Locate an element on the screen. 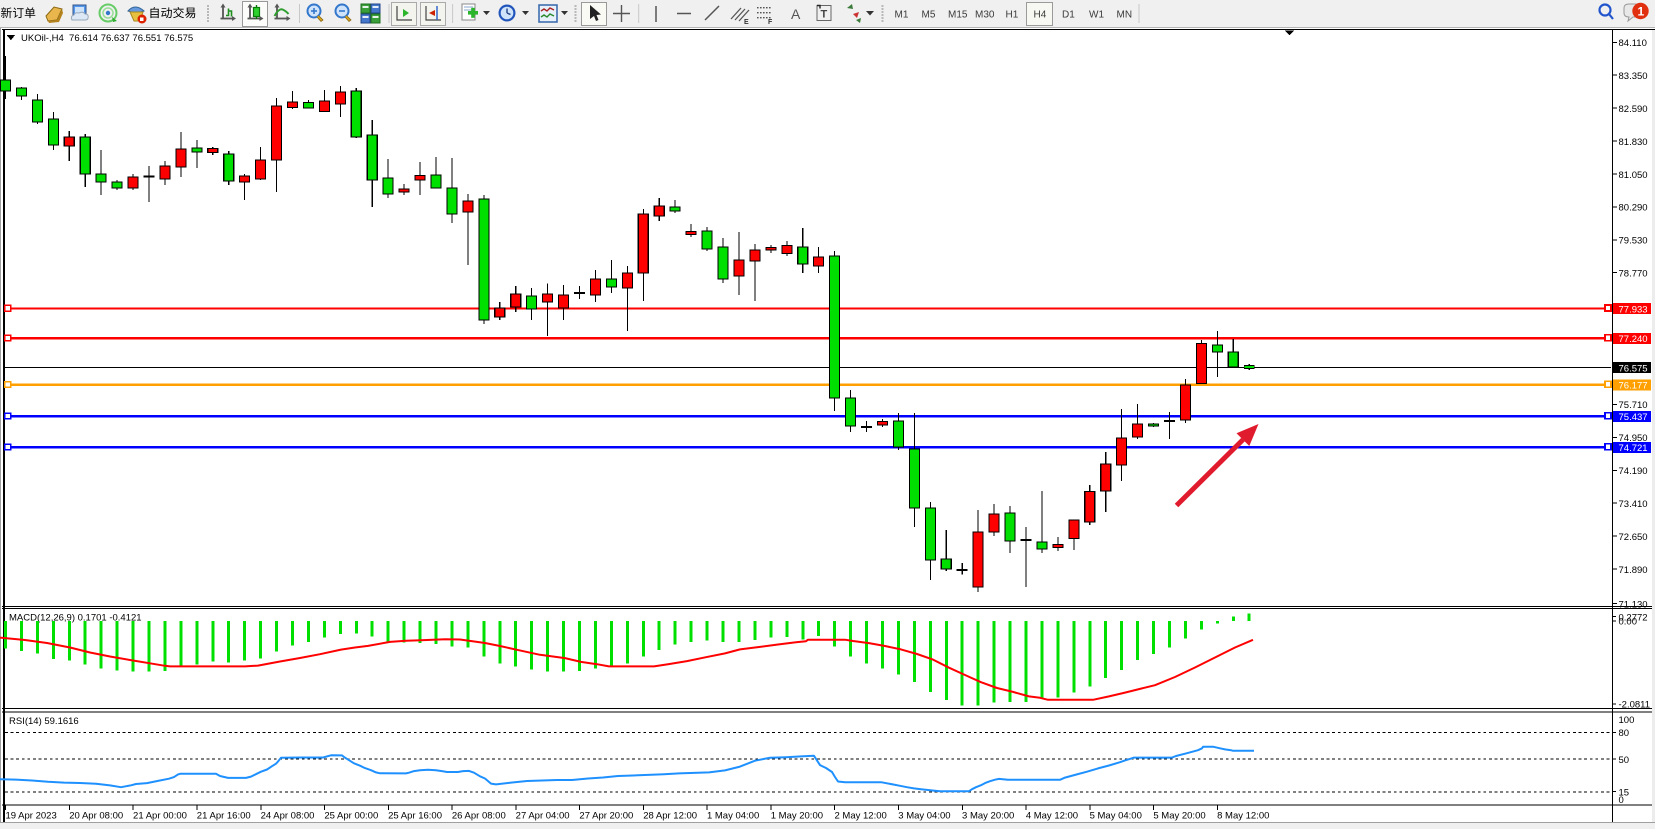 The image size is (1655, 829). svg-text: 27 Apr 04:00 is located at coordinates (543, 815).